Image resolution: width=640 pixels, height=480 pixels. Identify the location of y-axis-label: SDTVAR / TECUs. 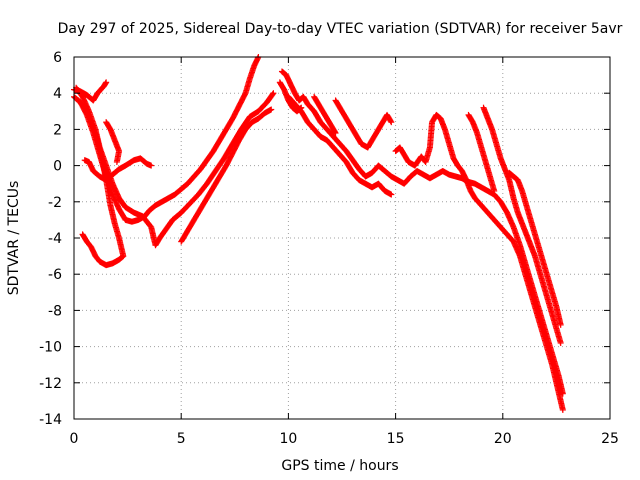
(14, 238).